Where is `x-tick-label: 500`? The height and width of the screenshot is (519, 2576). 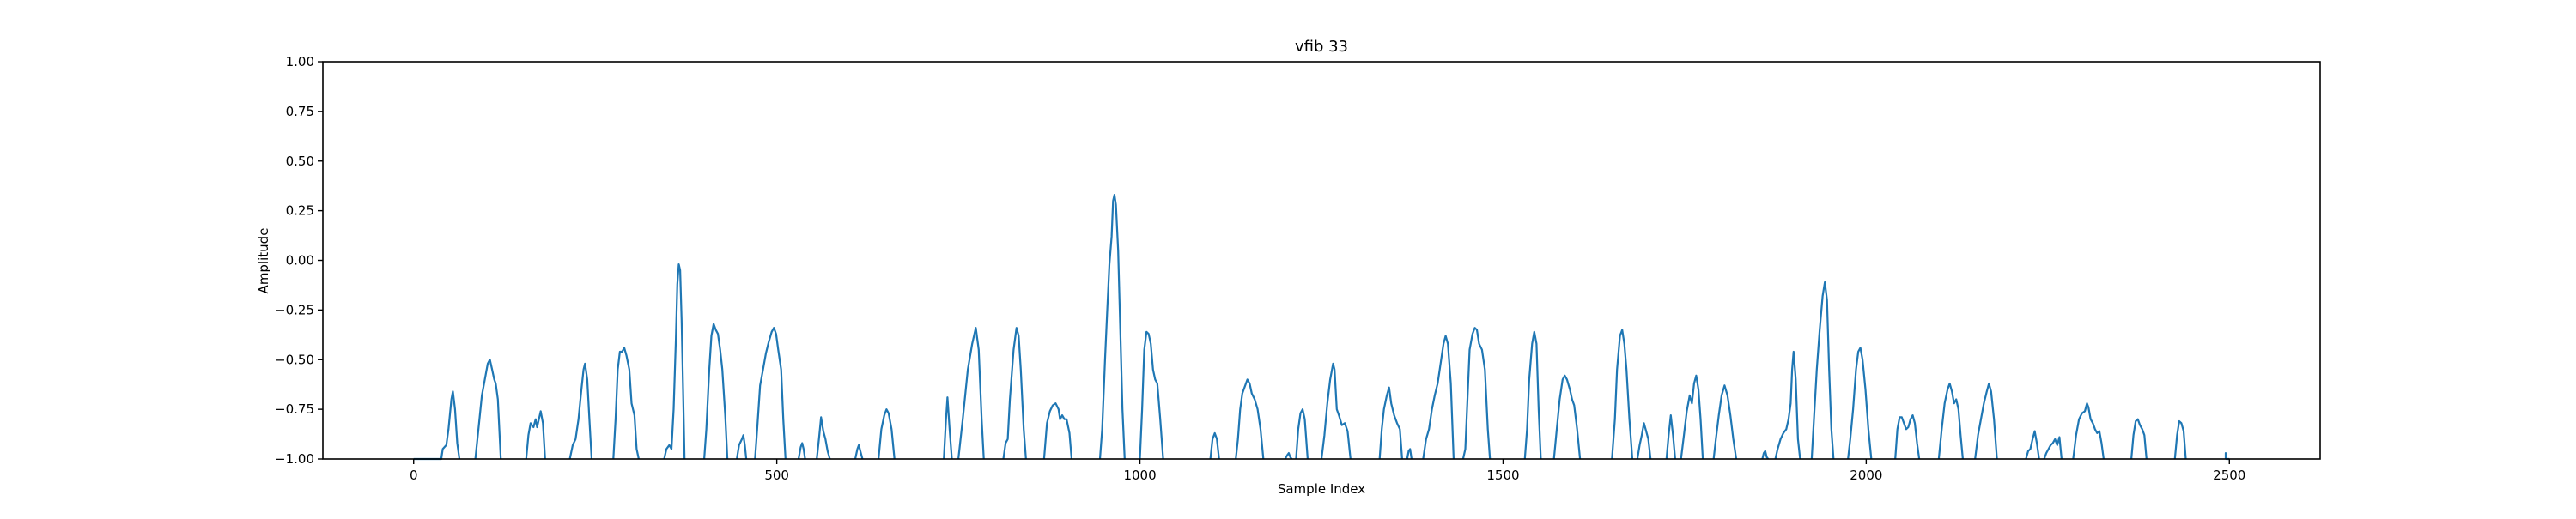
x-tick-label: 500 is located at coordinates (777, 475).